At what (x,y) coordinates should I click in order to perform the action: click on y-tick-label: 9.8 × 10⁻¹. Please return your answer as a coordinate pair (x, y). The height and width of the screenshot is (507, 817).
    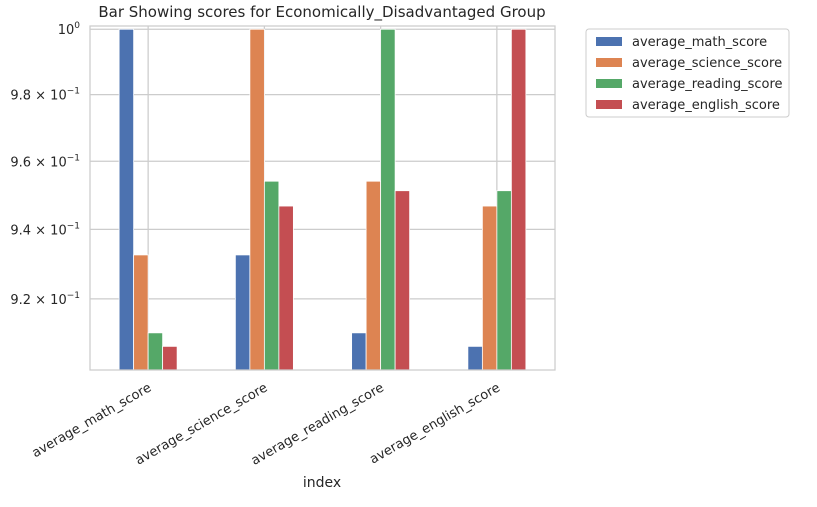
    Looking at the image, I should click on (45, 95).